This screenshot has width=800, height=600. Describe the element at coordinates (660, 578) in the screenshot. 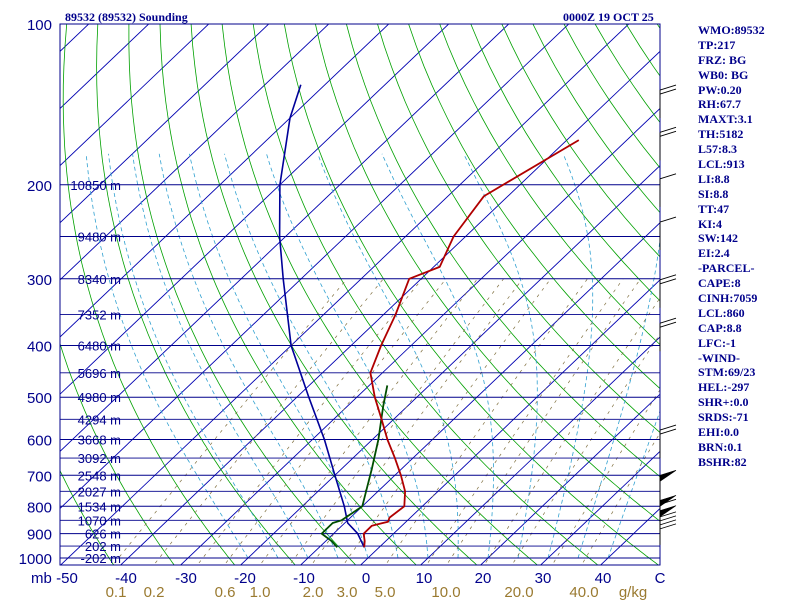

I see `temperature-tick-label: C` at that location.